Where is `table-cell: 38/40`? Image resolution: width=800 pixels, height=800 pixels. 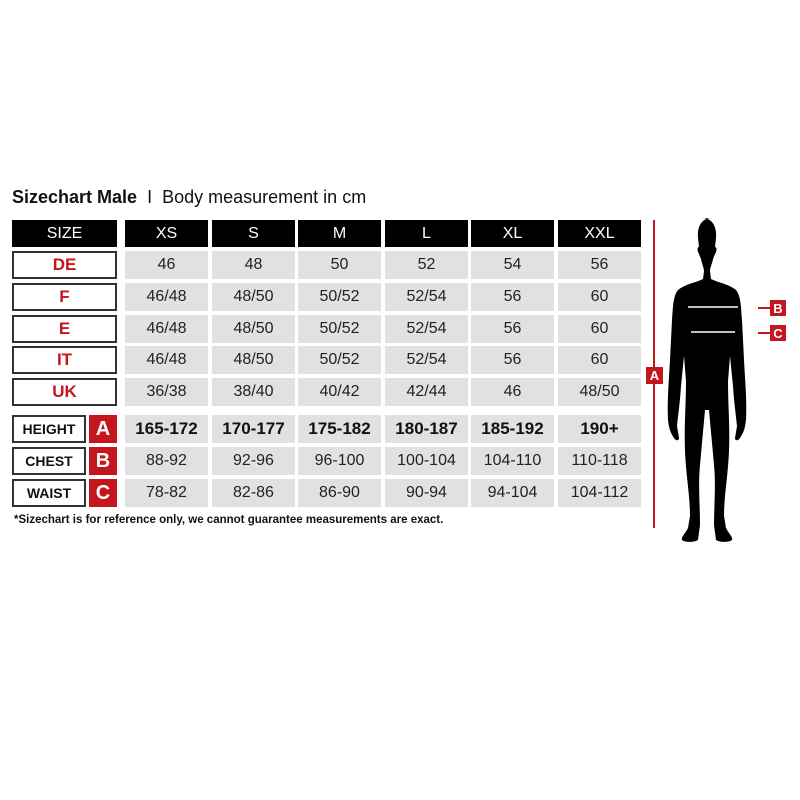
table-cell: 38/40 is located at coordinates (253, 392).